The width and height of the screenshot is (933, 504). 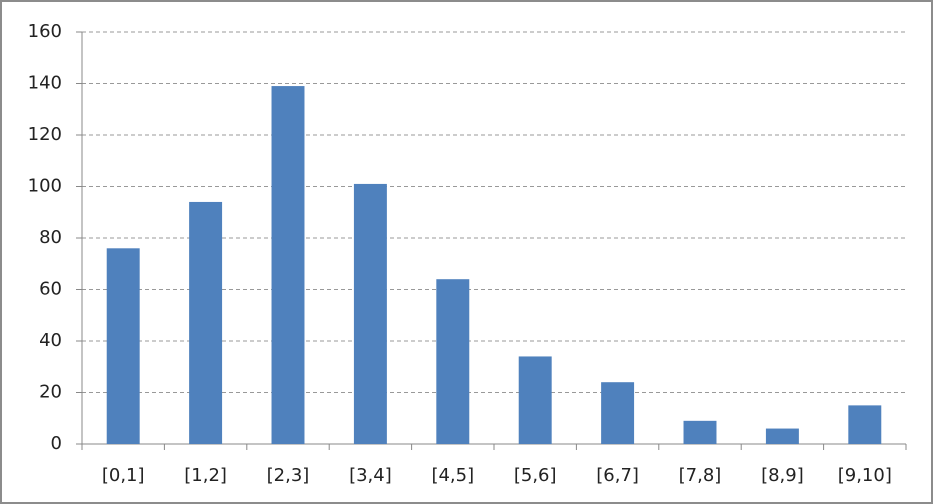 What do you see at coordinates (45, 31) in the screenshot?
I see `y-tick-label: 160` at bounding box center [45, 31].